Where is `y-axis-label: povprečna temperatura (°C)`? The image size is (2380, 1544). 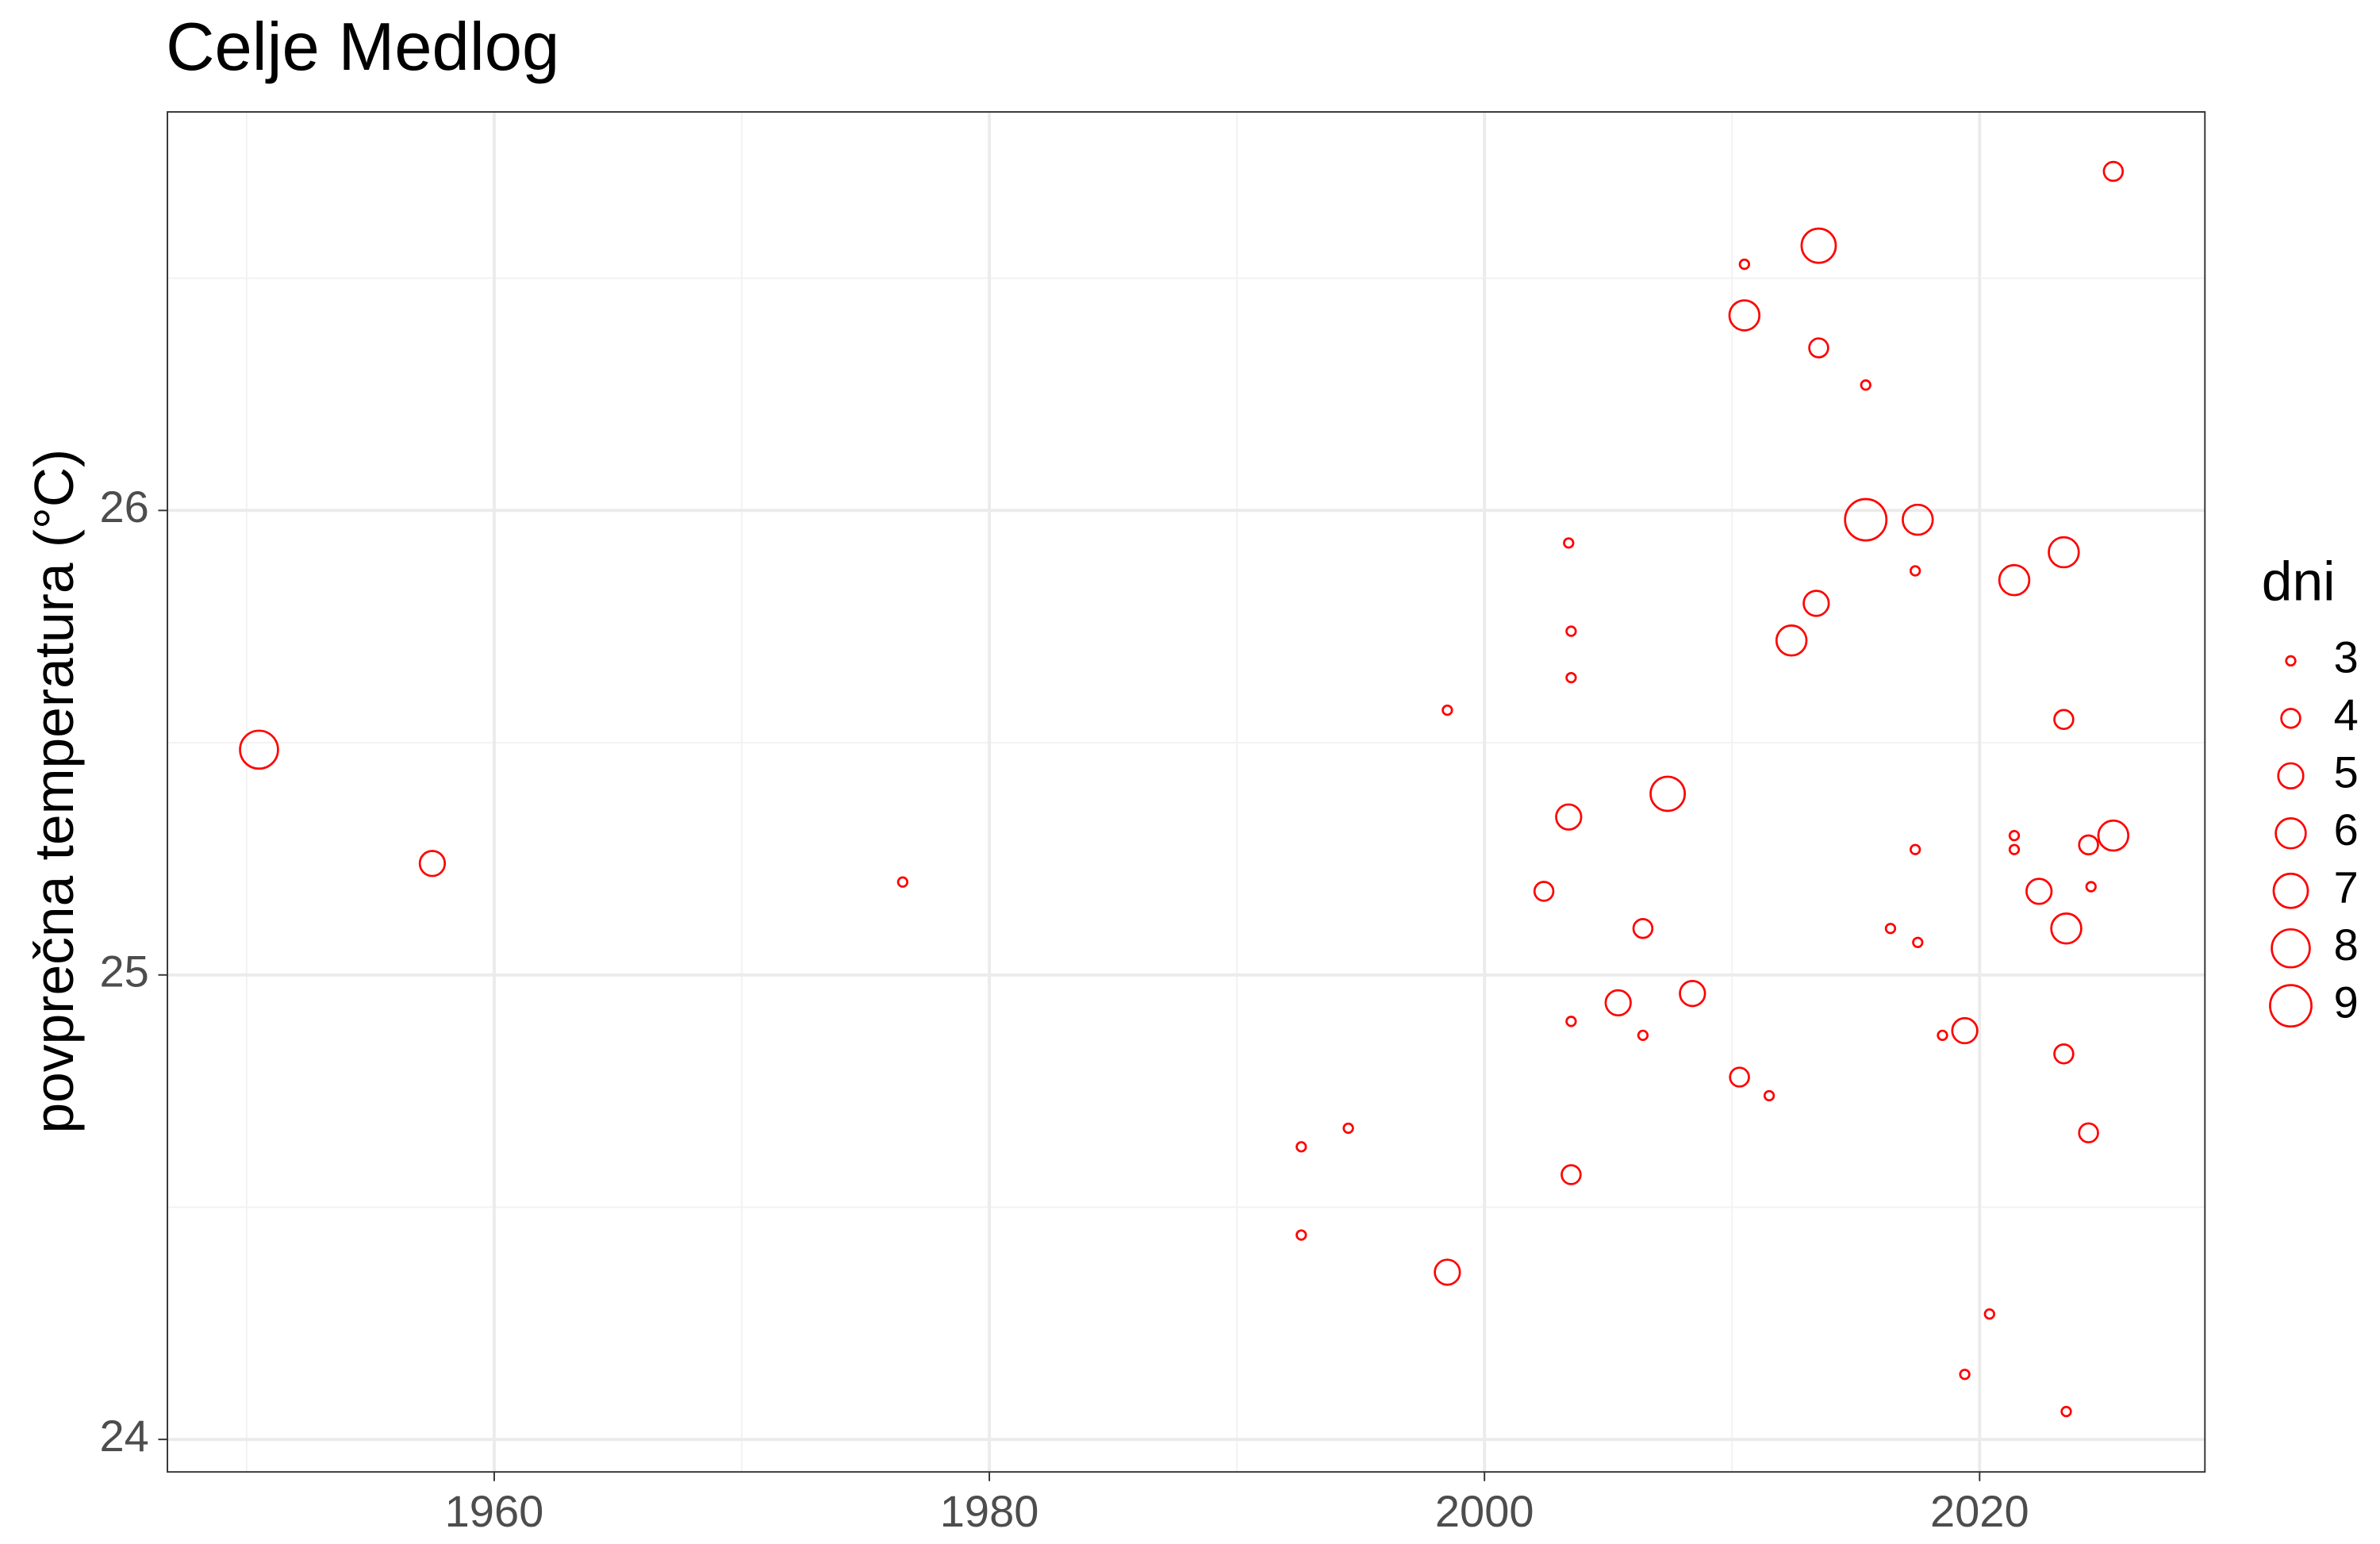
y-axis-label: povprečna temperatura (°C) is located at coordinates (54, 791).